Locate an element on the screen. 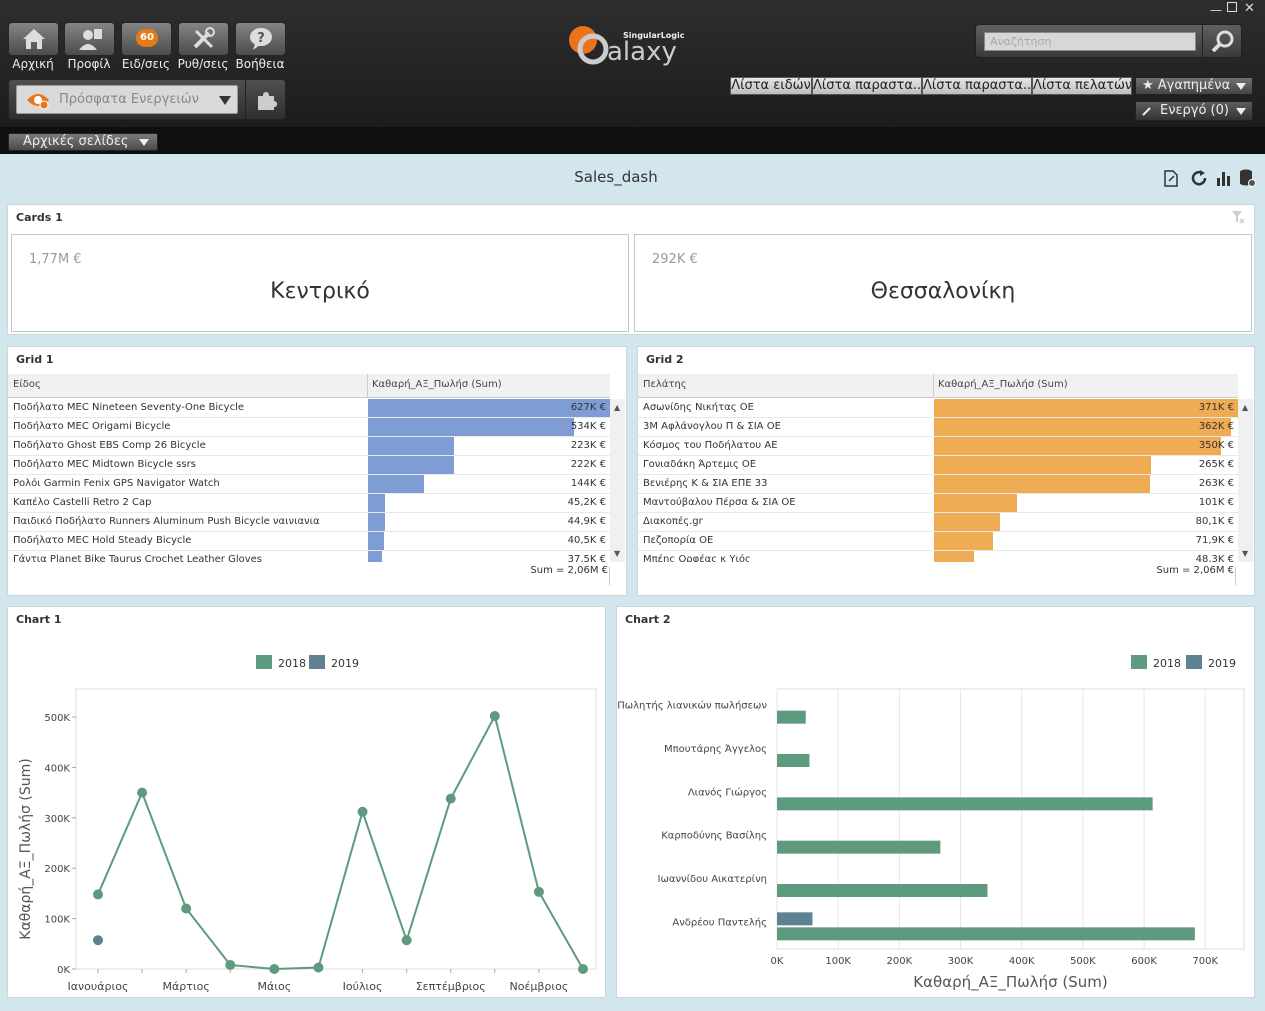 This screenshot has width=1265, height=1011. grid2-cell-name: Μπέης Ορφέας κ Υιός is located at coordinates (697, 558).